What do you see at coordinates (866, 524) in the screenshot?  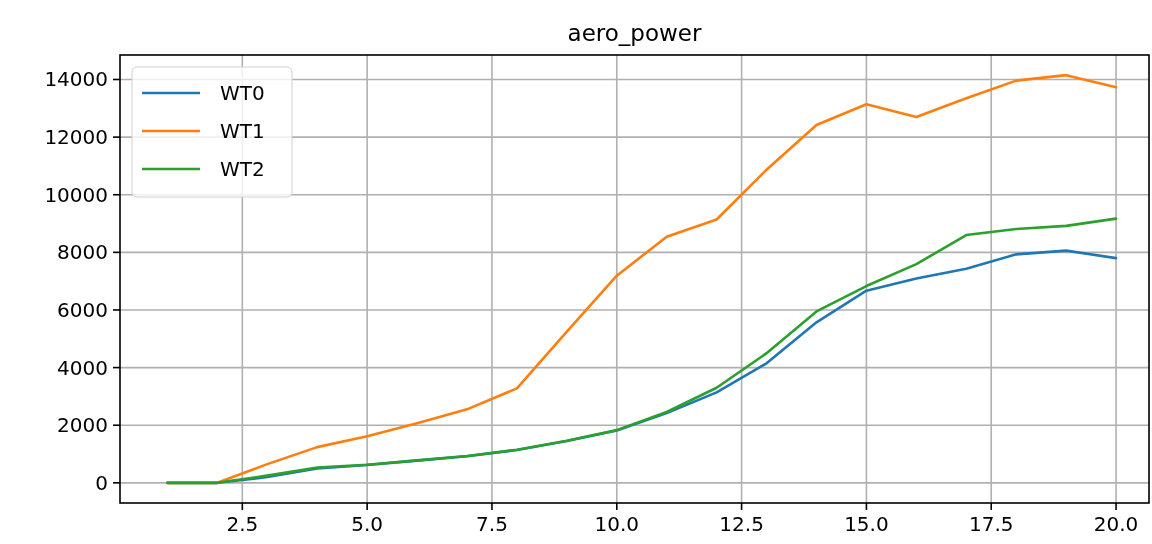 I see `x-tick-label: 15.0` at bounding box center [866, 524].